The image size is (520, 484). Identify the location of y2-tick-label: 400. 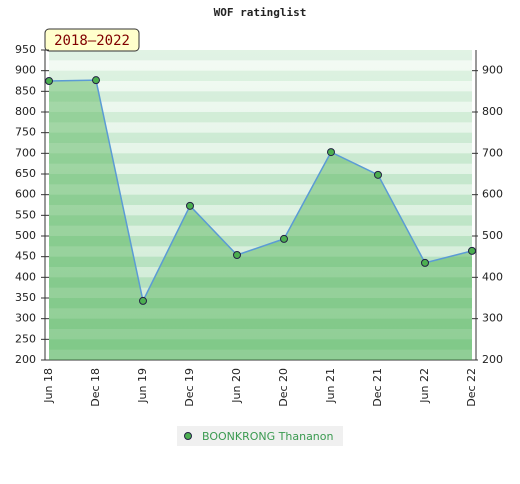
(492, 276).